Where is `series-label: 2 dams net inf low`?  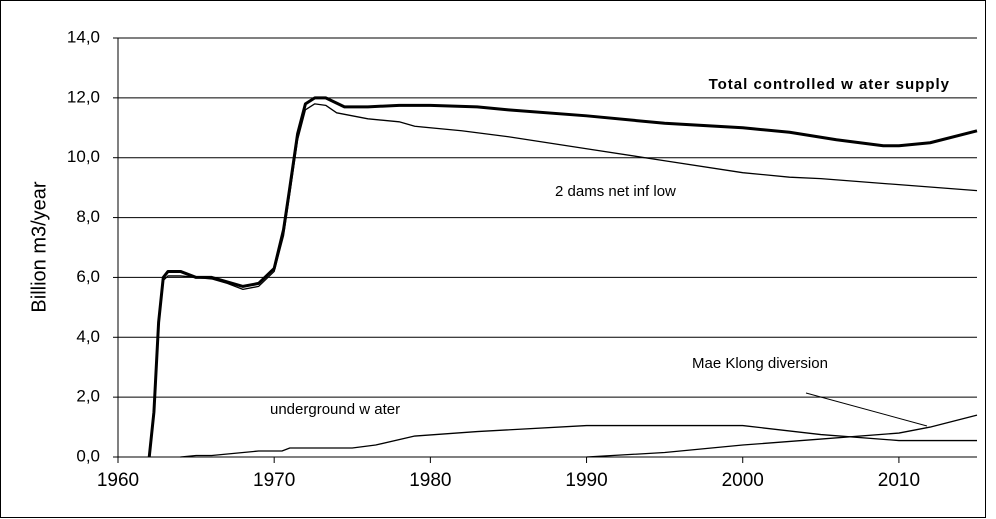
series-label: 2 dams net inf low is located at coordinates (615, 191).